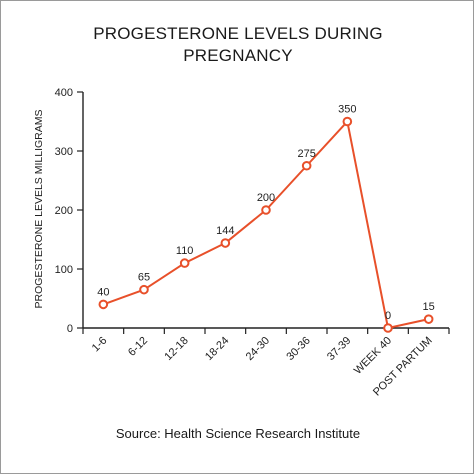 Image resolution: width=474 pixels, height=475 pixels. Describe the element at coordinates (217, 349) in the screenshot. I see `x-tick-label: 18-24` at that location.